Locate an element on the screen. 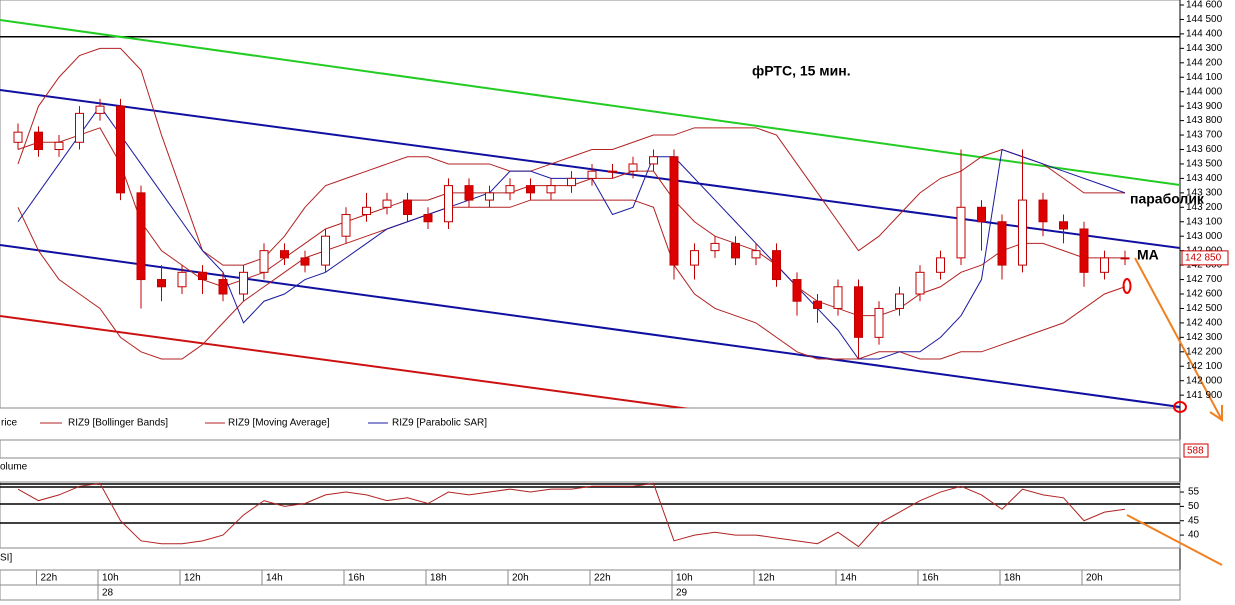 The width and height of the screenshot is (1235, 605). y-tick-label: 142 600 is located at coordinates (1204, 294).